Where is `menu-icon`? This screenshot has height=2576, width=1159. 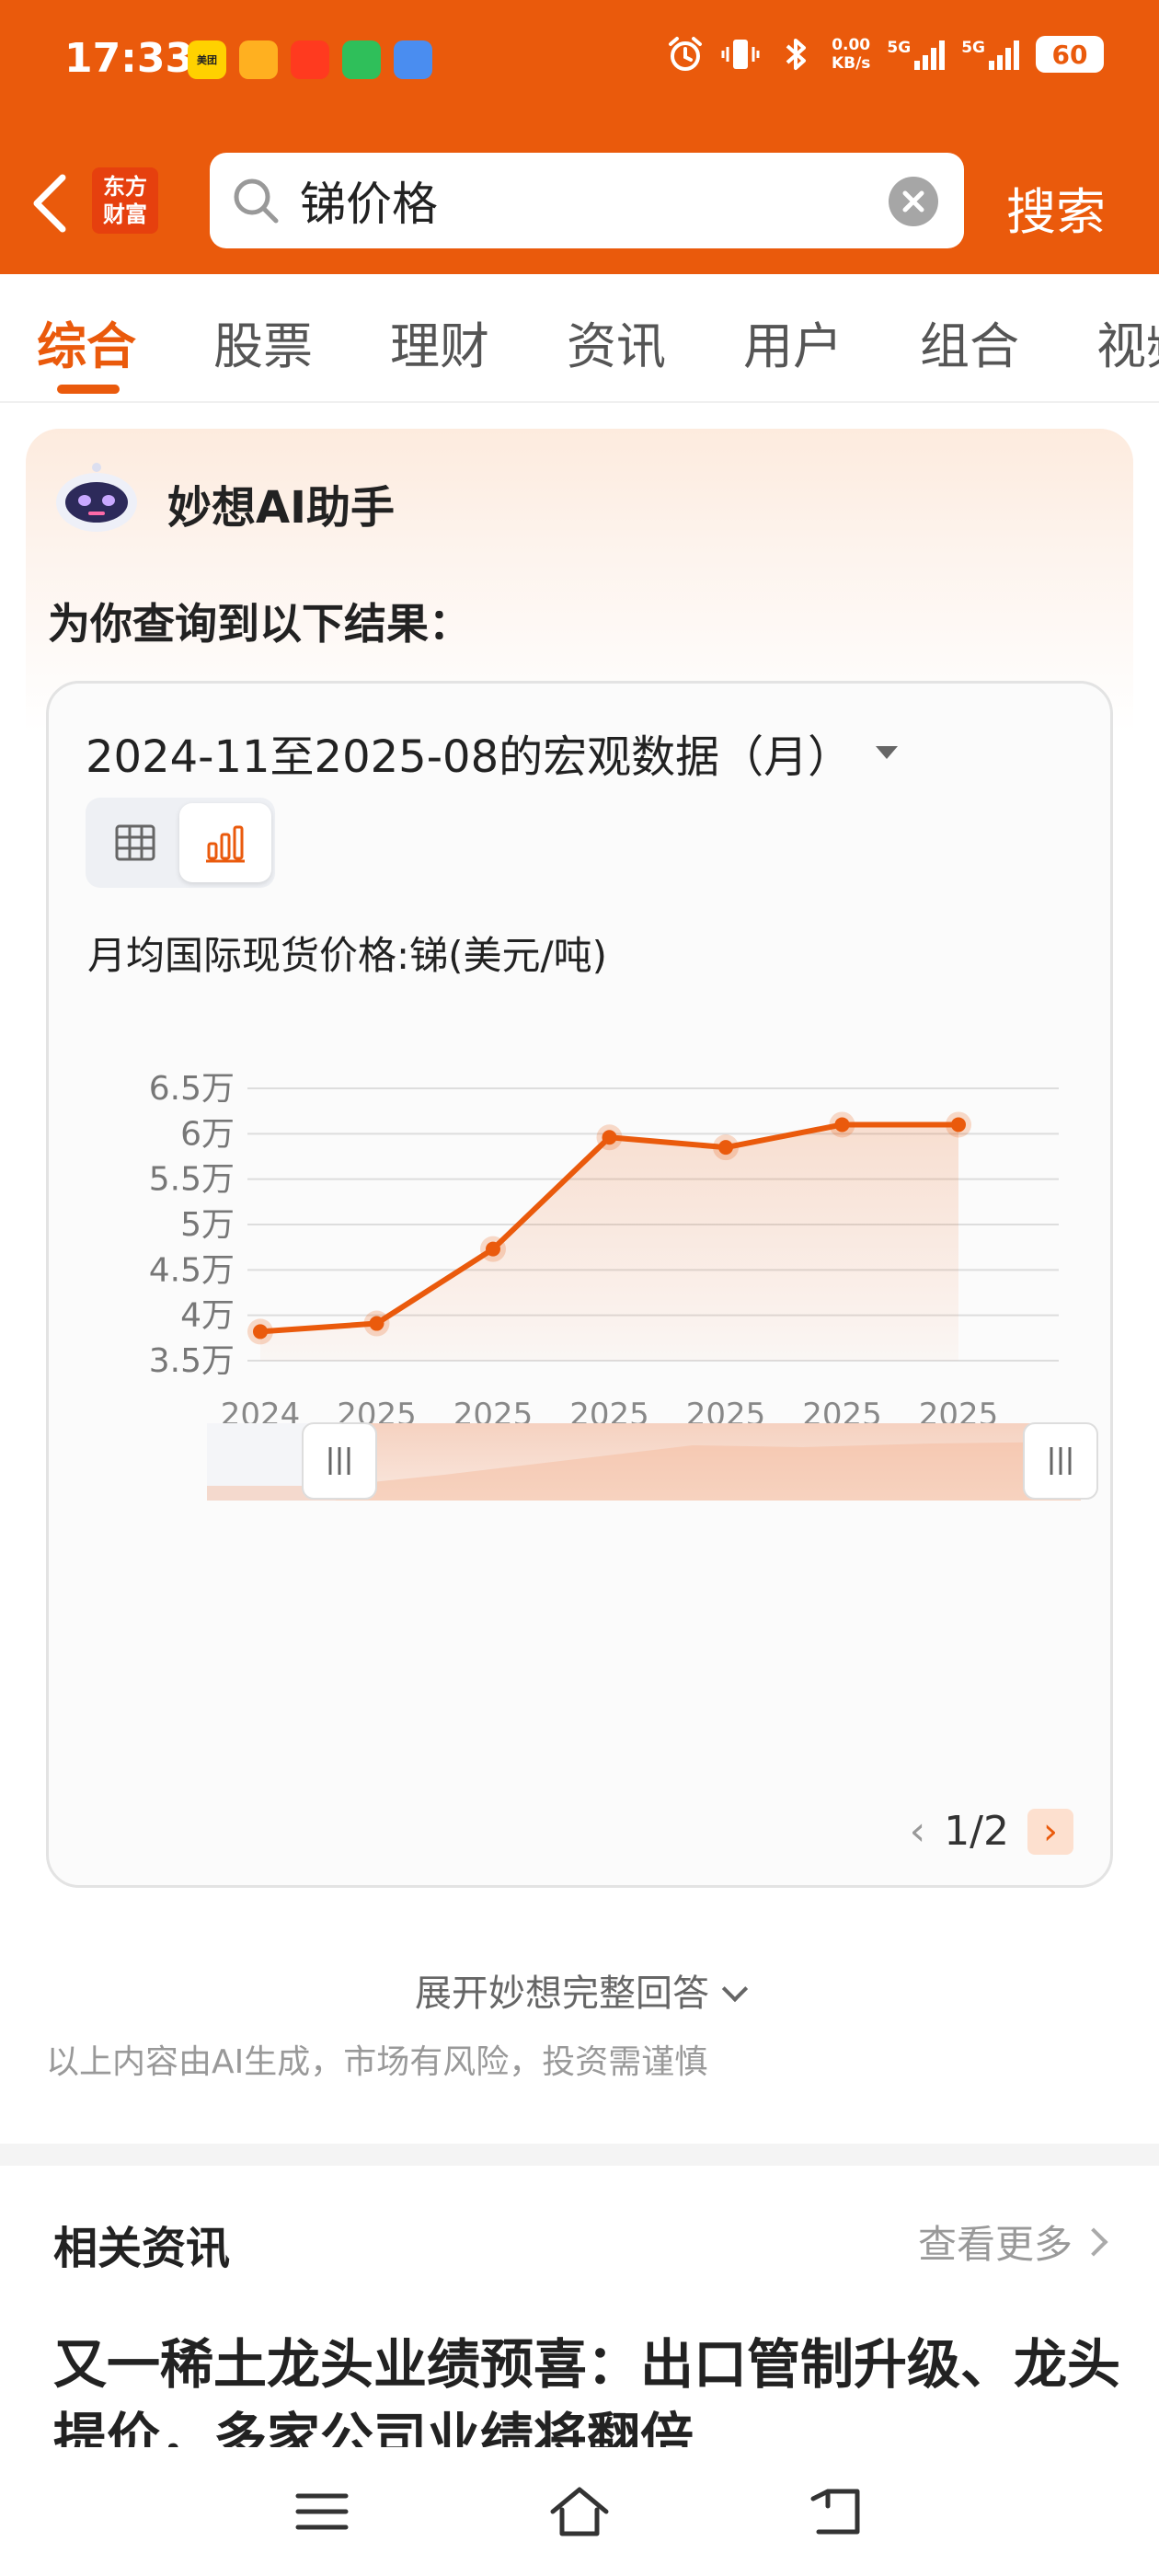
menu-icon is located at coordinates (322, 2511).